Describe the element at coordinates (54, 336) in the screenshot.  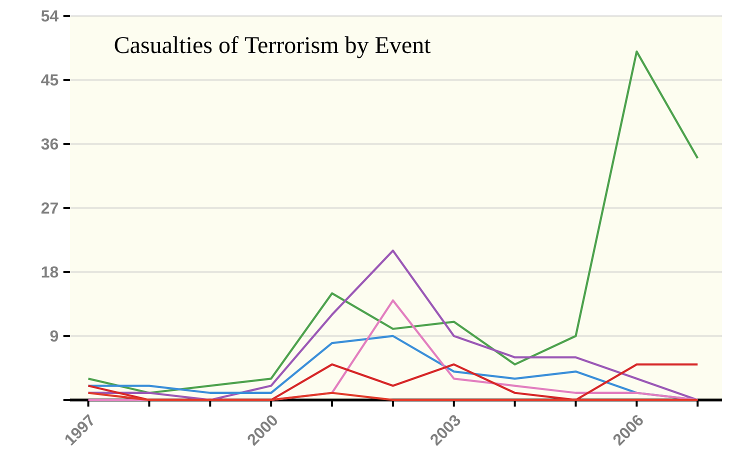
I see `y-tick-label: 9` at that location.